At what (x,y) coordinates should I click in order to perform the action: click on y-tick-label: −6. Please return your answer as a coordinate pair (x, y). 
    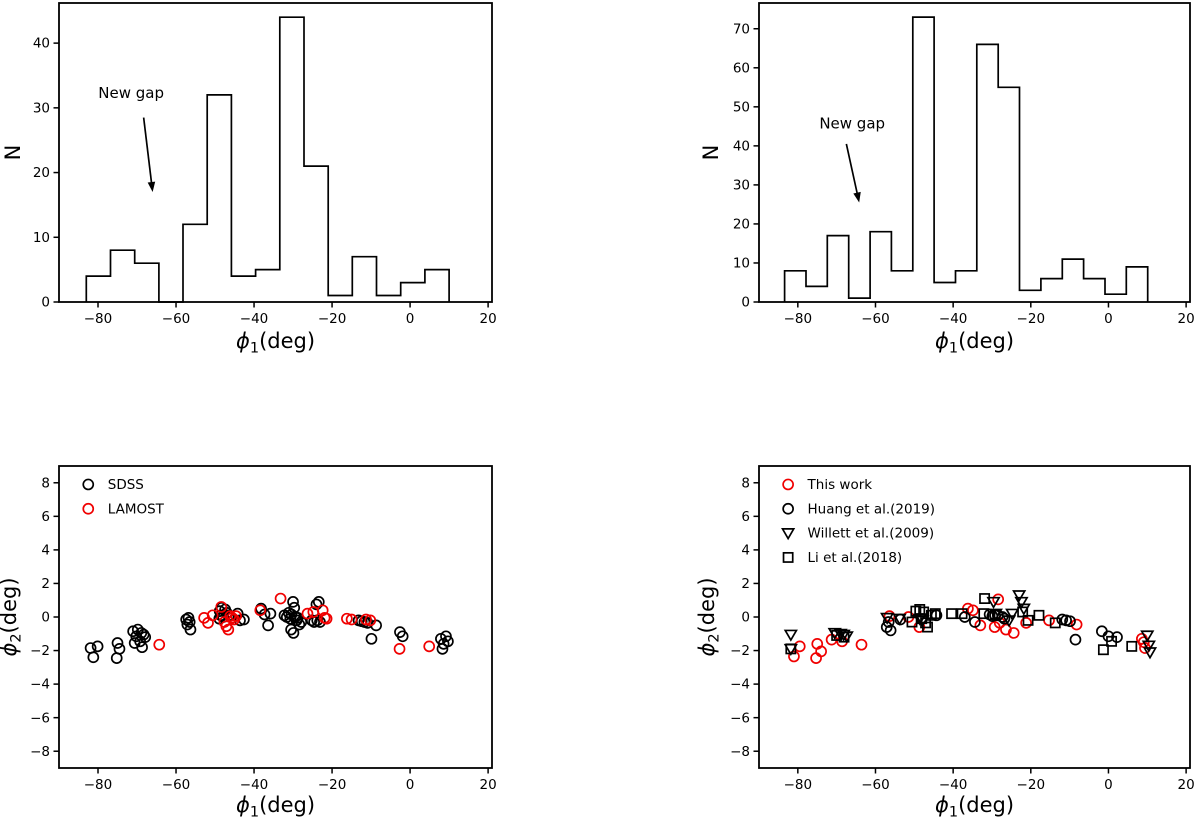
    Looking at the image, I should click on (40, 718).